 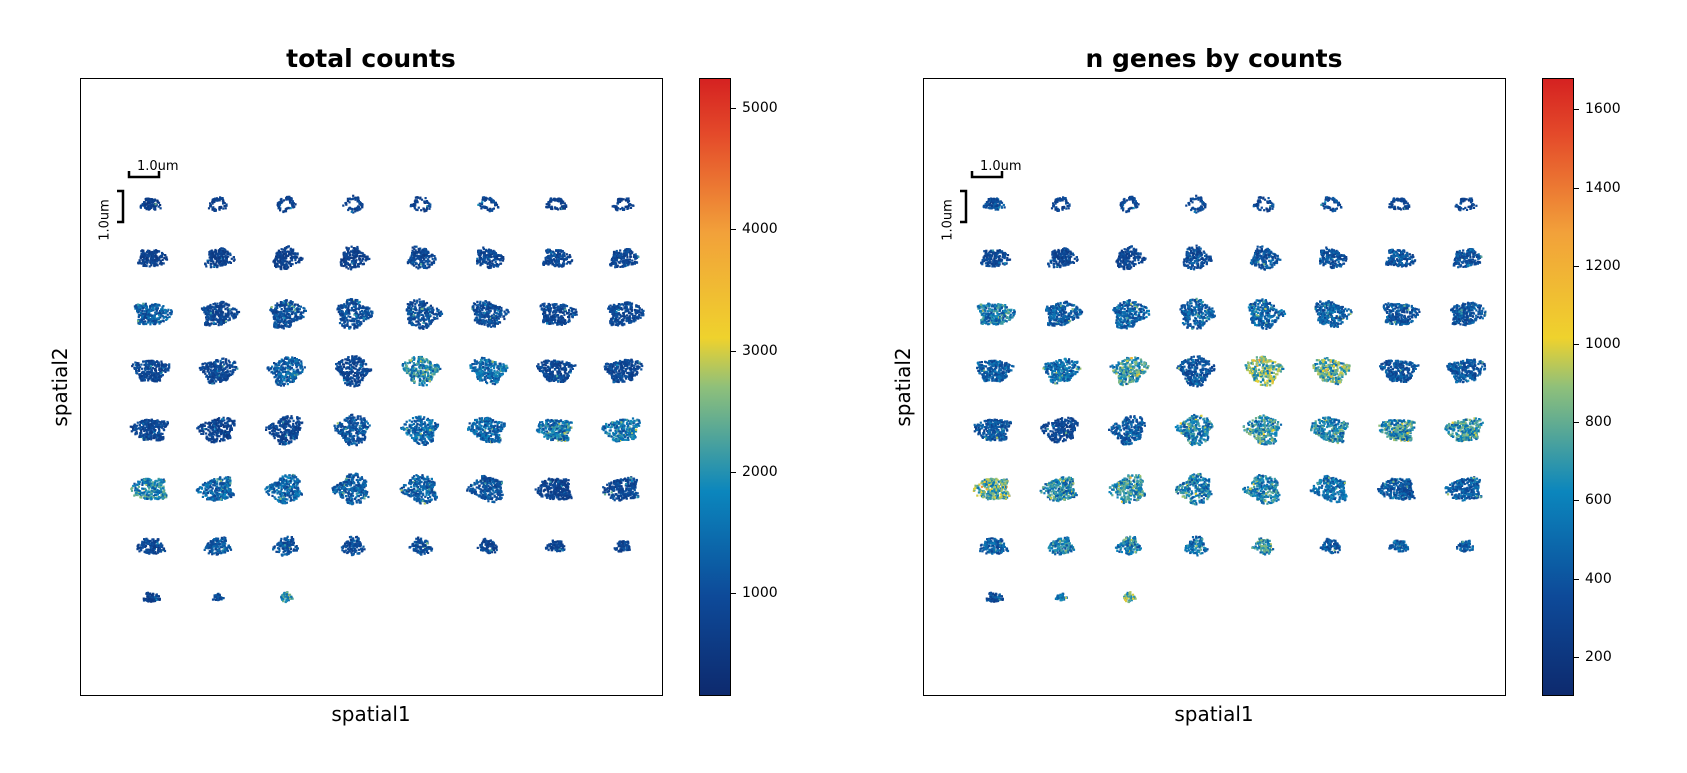 I want to click on tissue-section, so click(x=623, y=204).